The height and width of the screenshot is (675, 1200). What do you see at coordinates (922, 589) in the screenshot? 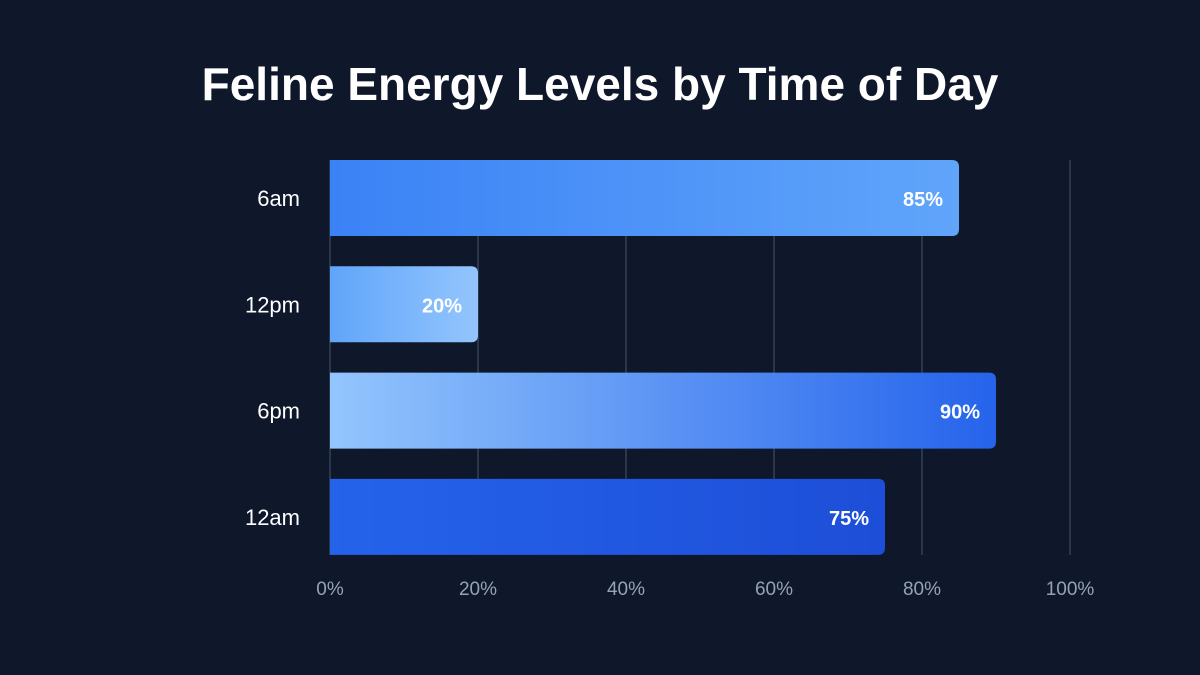
I see `x-tick-label: 80%` at bounding box center [922, 589].